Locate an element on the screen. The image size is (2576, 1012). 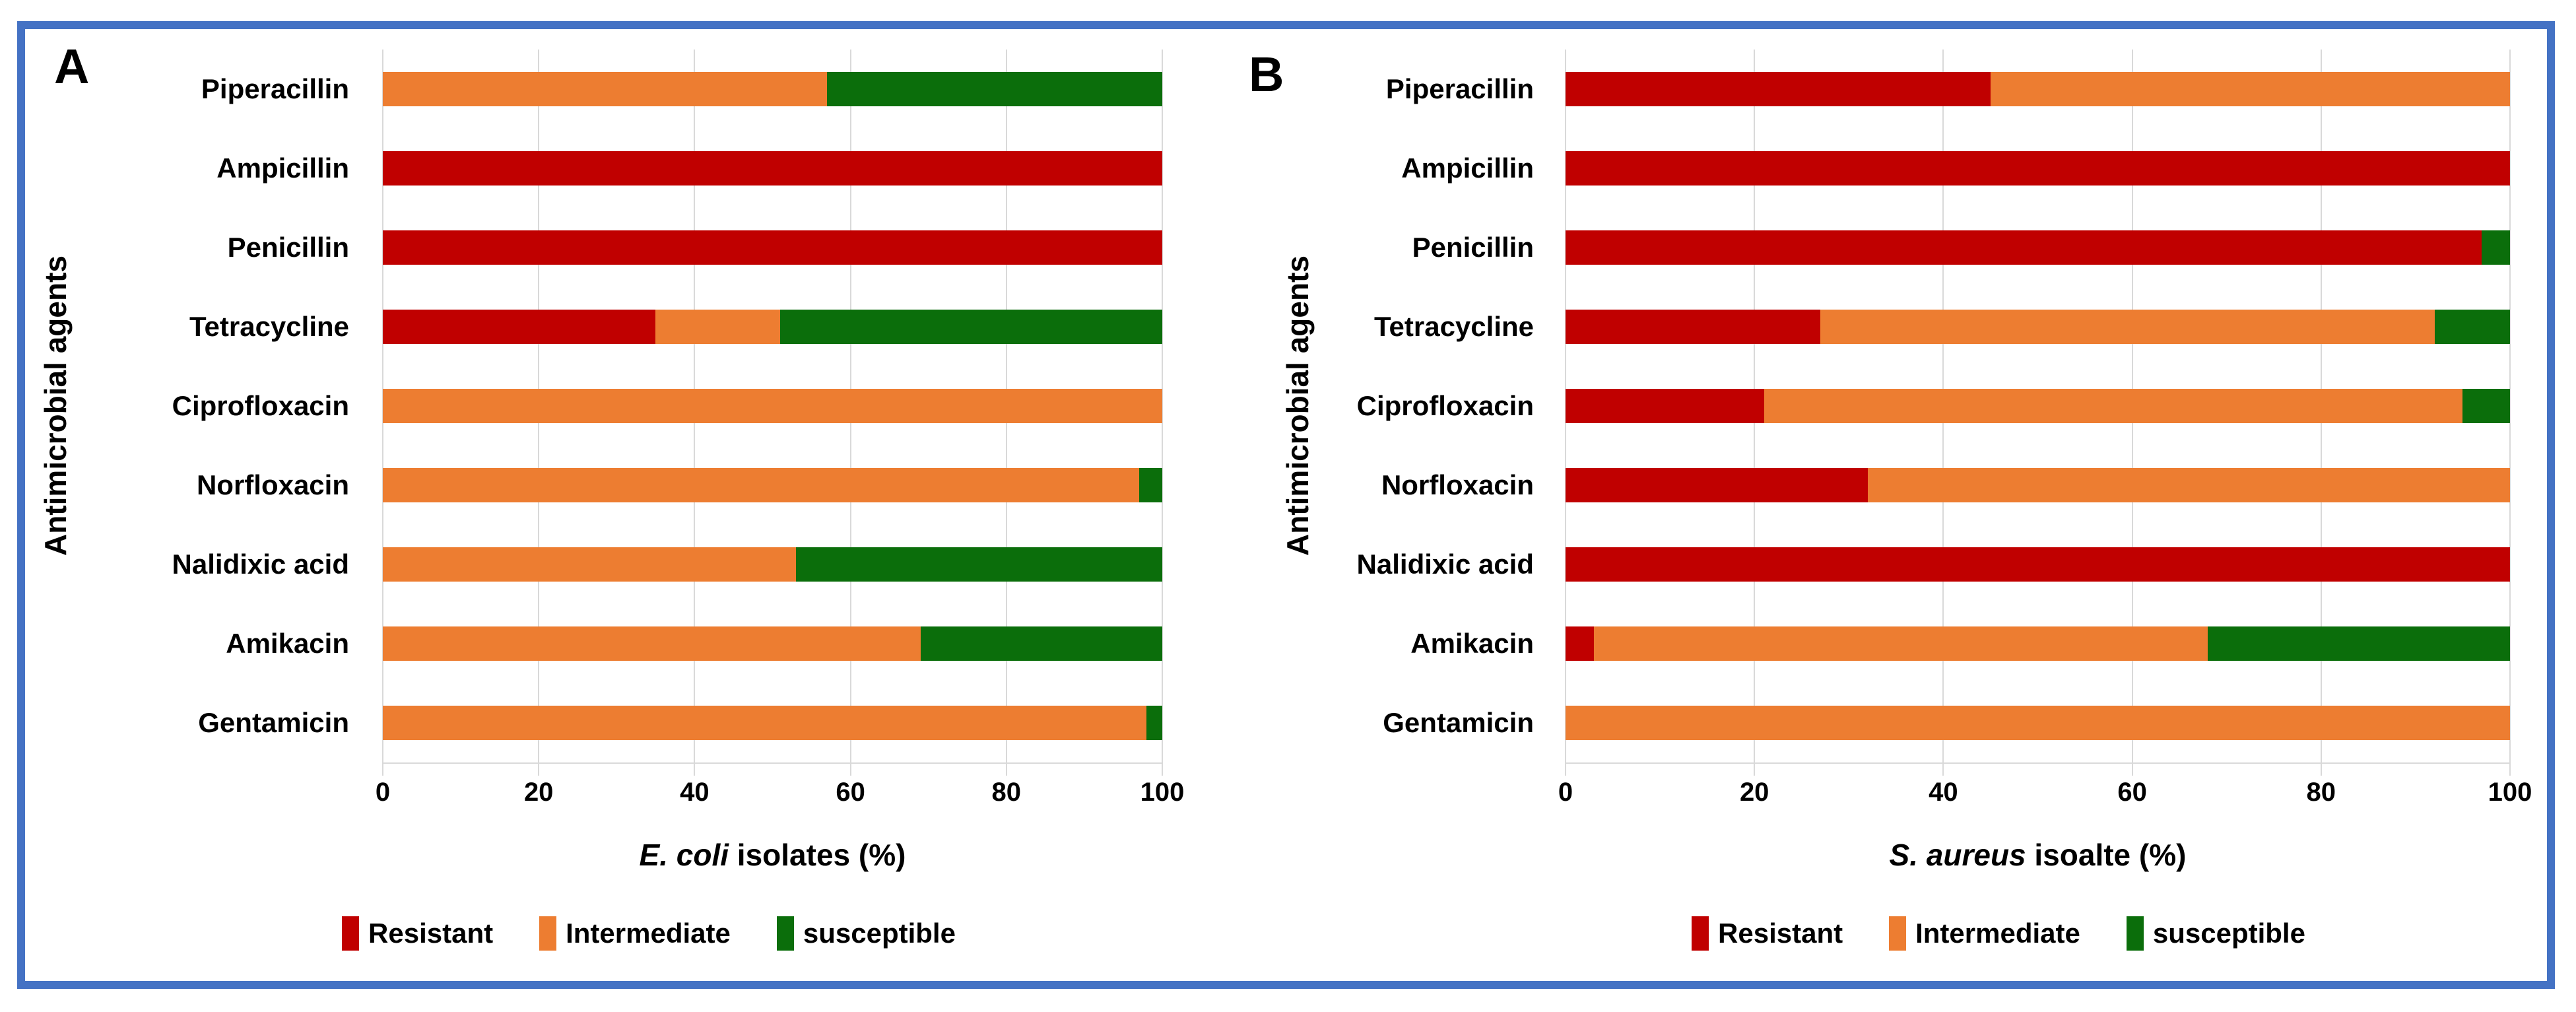
bar-ciprofloxacin is located at coordinates (772, 406).